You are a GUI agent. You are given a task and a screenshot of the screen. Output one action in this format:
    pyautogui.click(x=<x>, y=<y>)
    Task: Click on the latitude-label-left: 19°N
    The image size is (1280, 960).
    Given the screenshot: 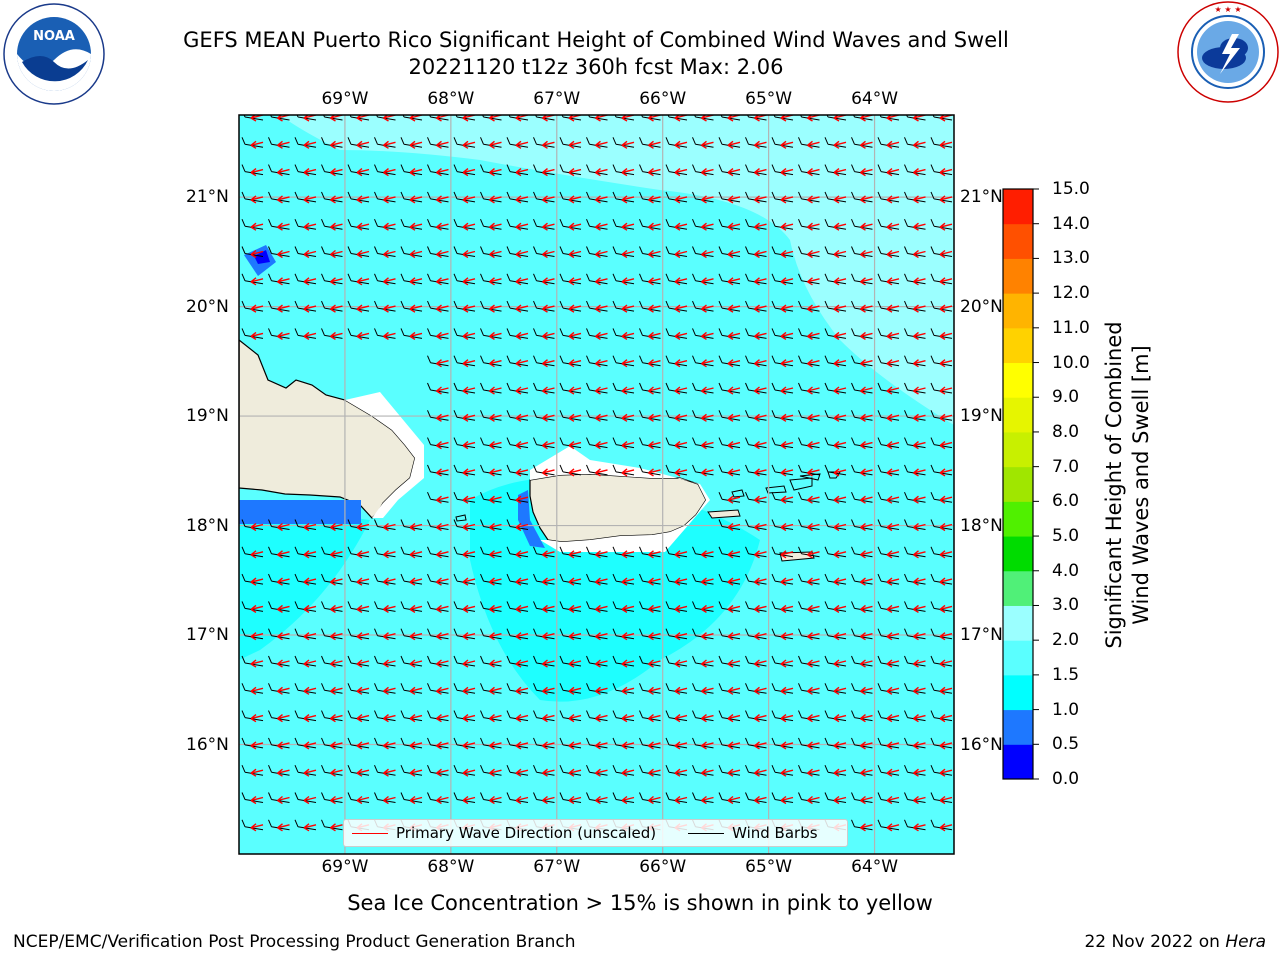 What is the action you would take?
    pyautogui.click(x=207, y=416)
    